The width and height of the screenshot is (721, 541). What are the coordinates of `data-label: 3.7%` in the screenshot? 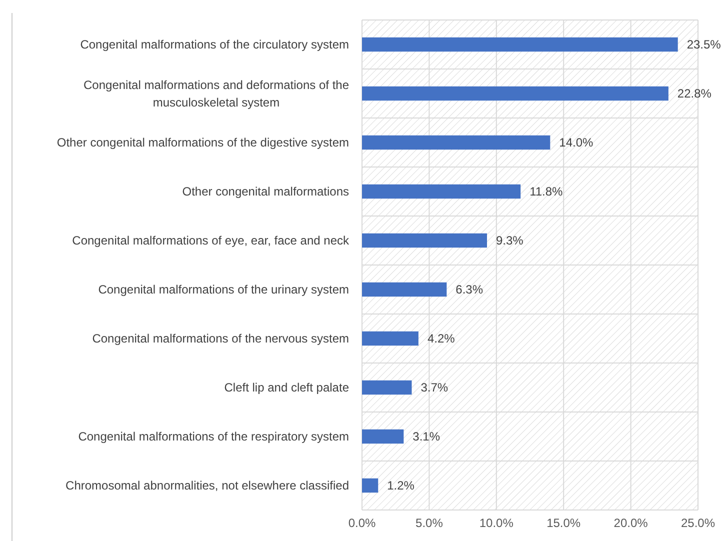 It's located at (434, 387).